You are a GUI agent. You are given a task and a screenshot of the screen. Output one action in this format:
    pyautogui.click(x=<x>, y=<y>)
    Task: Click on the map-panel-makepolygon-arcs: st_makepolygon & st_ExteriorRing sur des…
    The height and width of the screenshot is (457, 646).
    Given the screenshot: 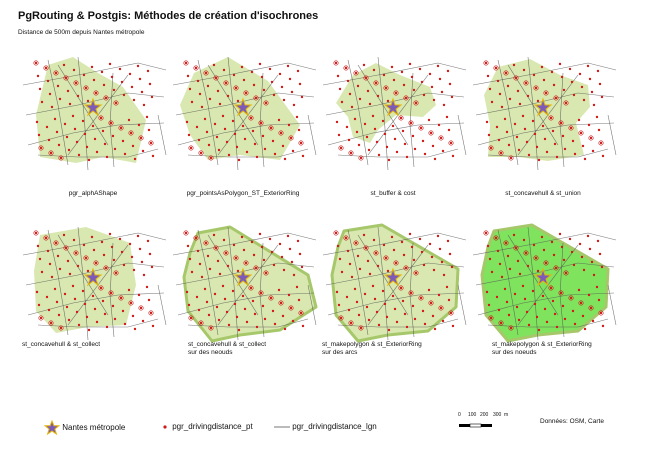 What is the action you would take?
    pyautogui.click(x=393, y=297)
    